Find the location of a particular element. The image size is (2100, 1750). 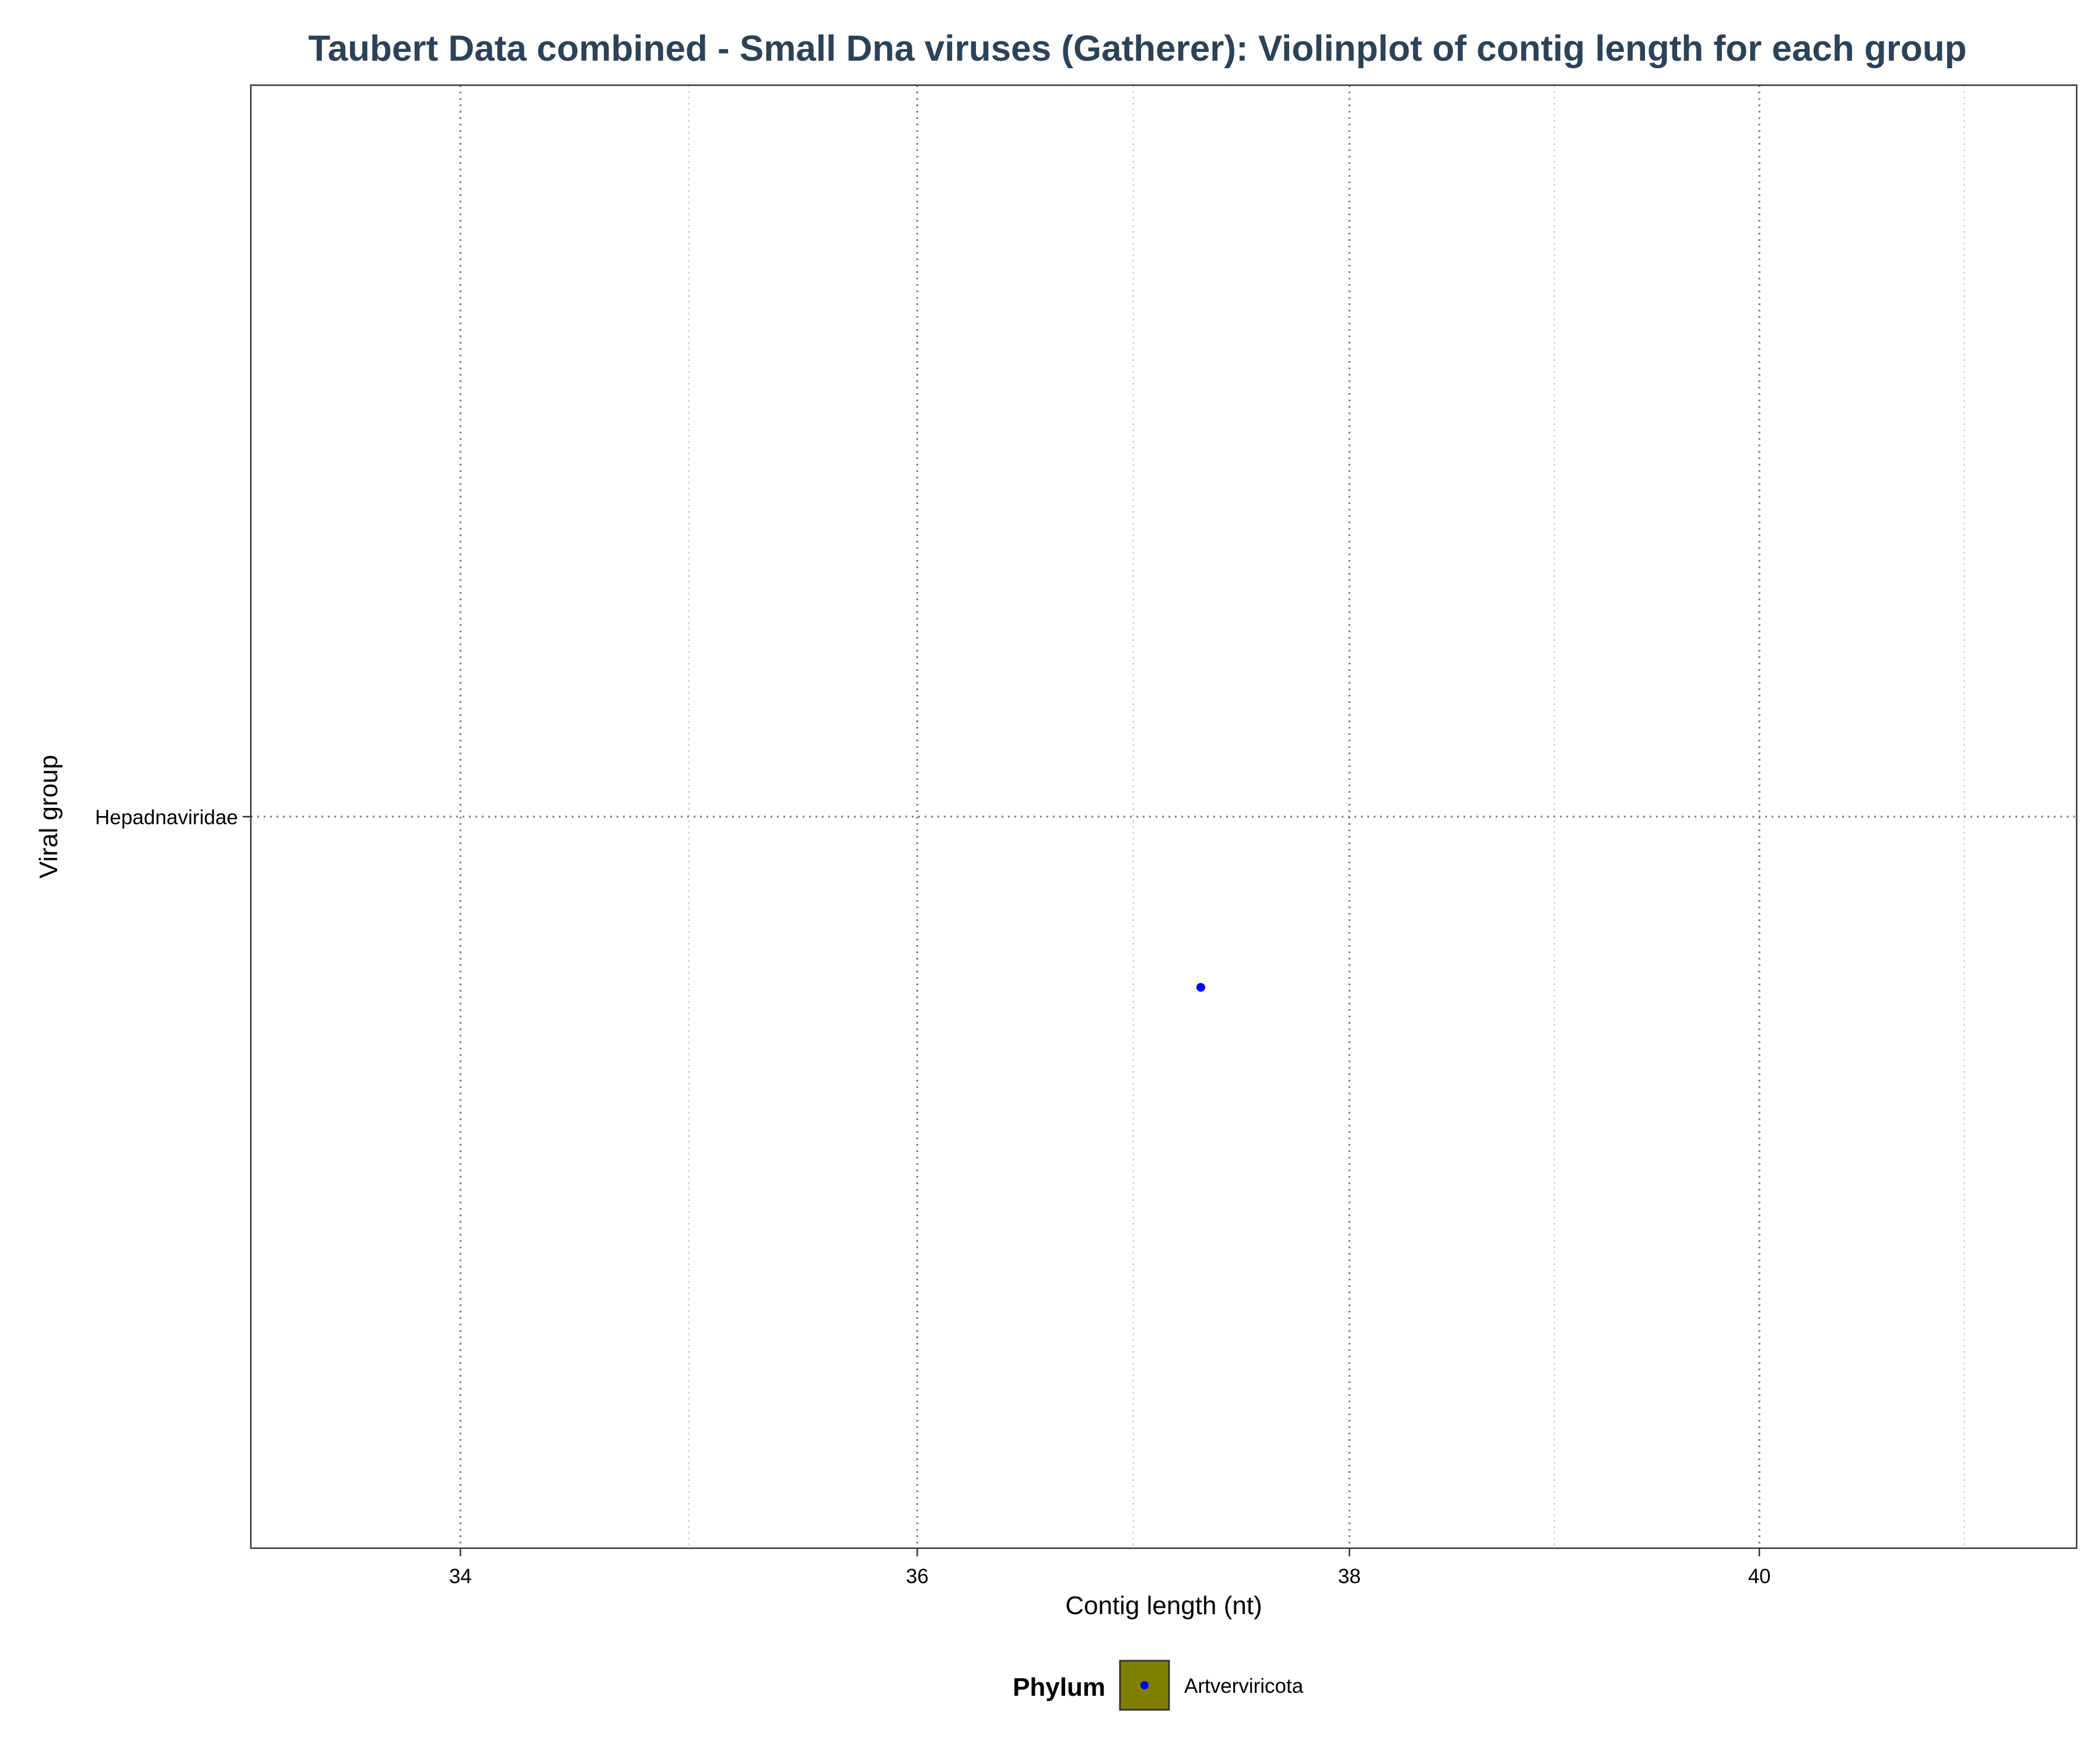

legend-entries: Artverviricota is located at coordinates (1211, 1685).